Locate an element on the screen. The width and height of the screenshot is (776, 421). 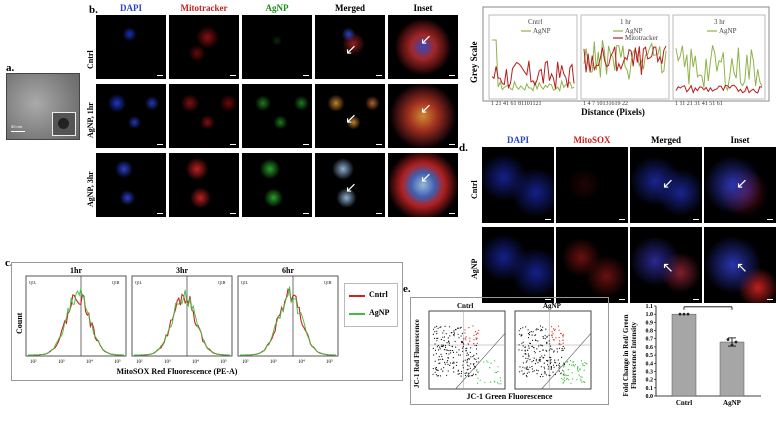
flow-tick-0-0: 10² is located at coordinates (33, 362).